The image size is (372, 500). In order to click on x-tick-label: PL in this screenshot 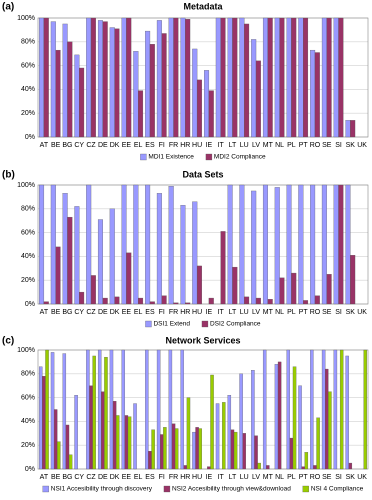, I will do `click(291, 477)`.